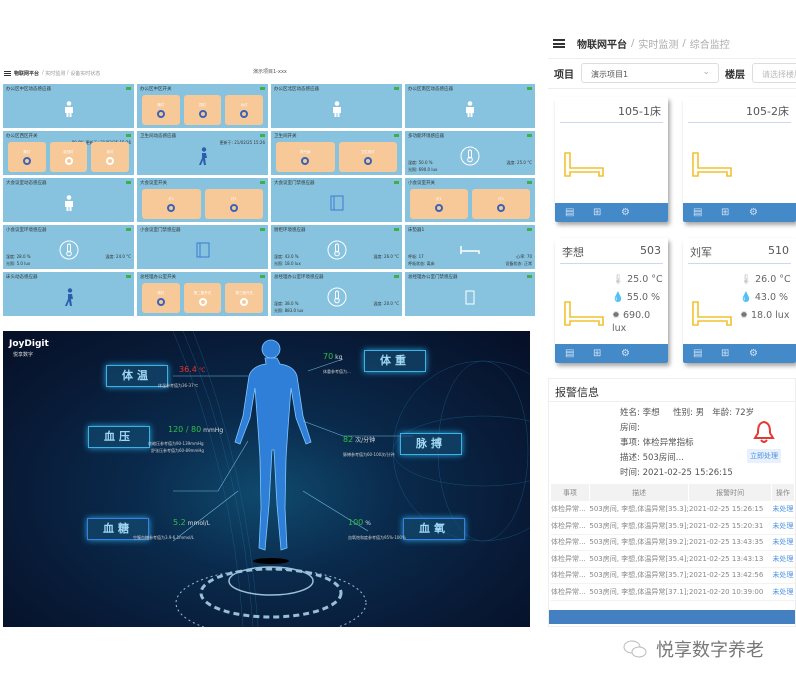 Image resolution: width=796 pixels, height=683 pixels. What do you see at coordinates (771, 297) in the screenshot?
I see `humidity-value: 43.0 %` at bounding box center [771, 297].